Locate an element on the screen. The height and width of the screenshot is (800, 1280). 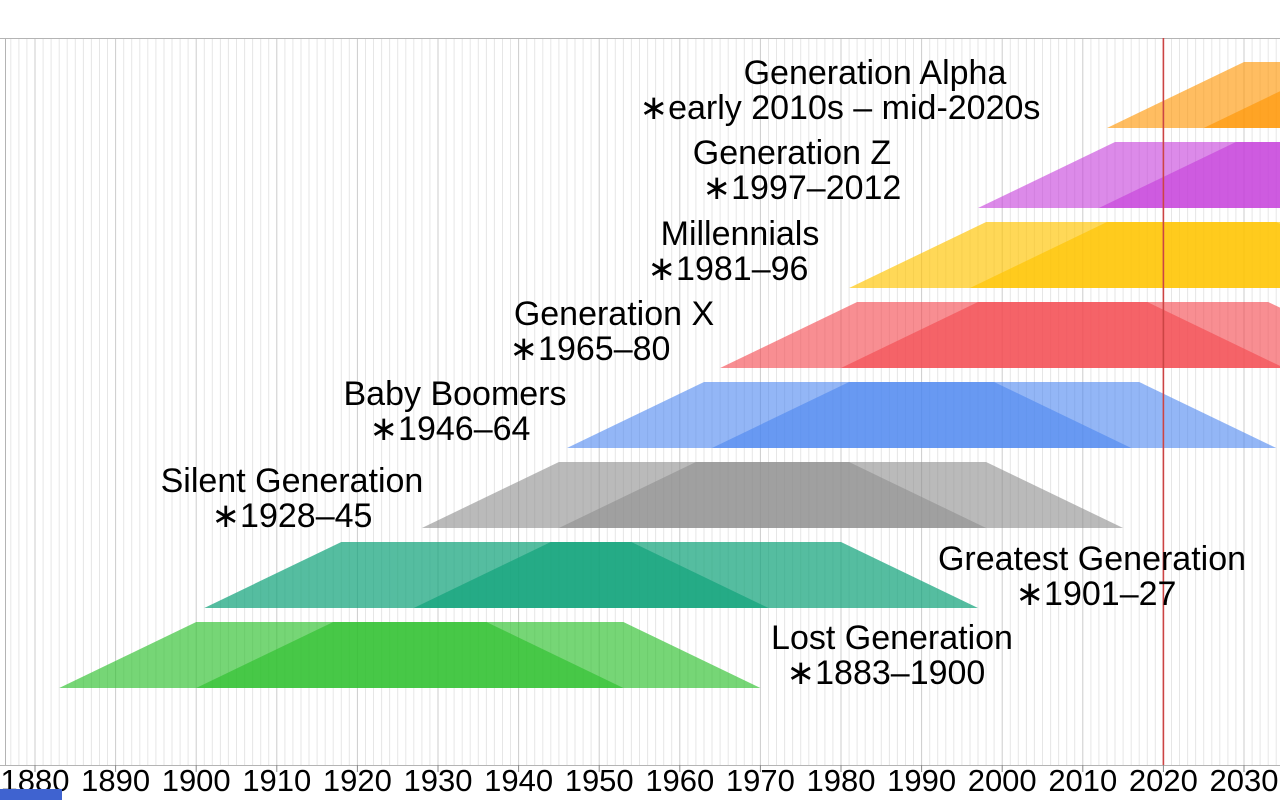
generation-births-generation-z: ∗1997–2012 is located at coordinates (802, 188).